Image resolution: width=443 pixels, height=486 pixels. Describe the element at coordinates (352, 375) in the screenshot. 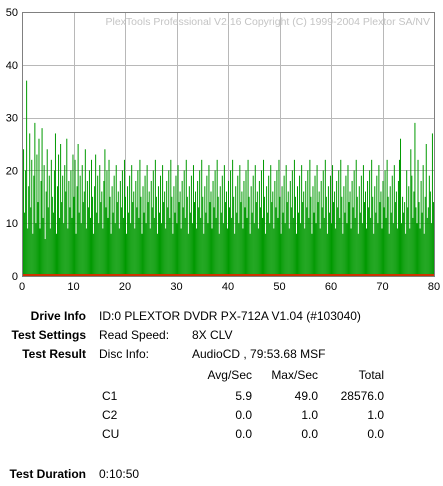

I see `col-header-total: Total` at that location.